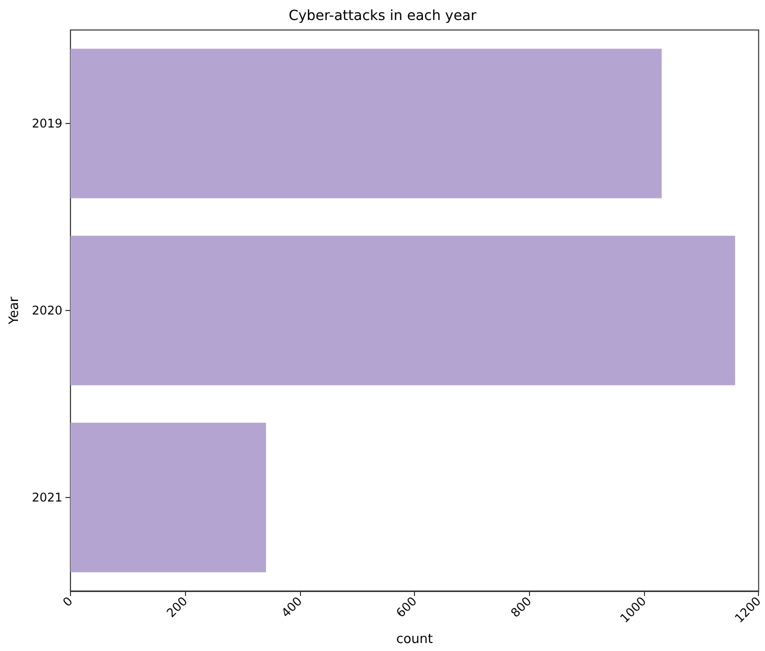 The image size is (765, 651). What do you see at coordinates (414, 639) in the screenshot?
I see `x-axis-title: count` at bounding box center [414, 639].